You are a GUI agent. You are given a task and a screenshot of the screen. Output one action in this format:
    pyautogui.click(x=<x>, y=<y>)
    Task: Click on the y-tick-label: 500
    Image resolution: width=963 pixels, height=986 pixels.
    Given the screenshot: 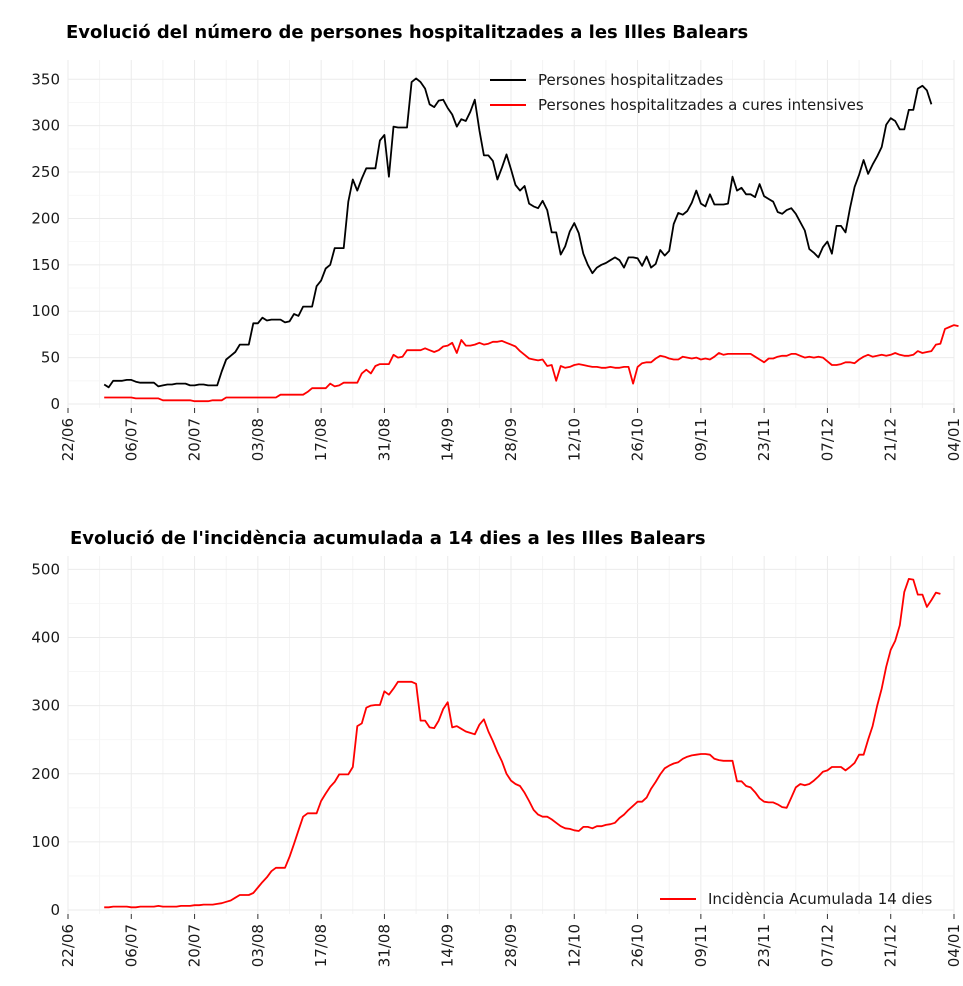 What is the action you would take?
    pyautogui.click(x=45, y=569)
    